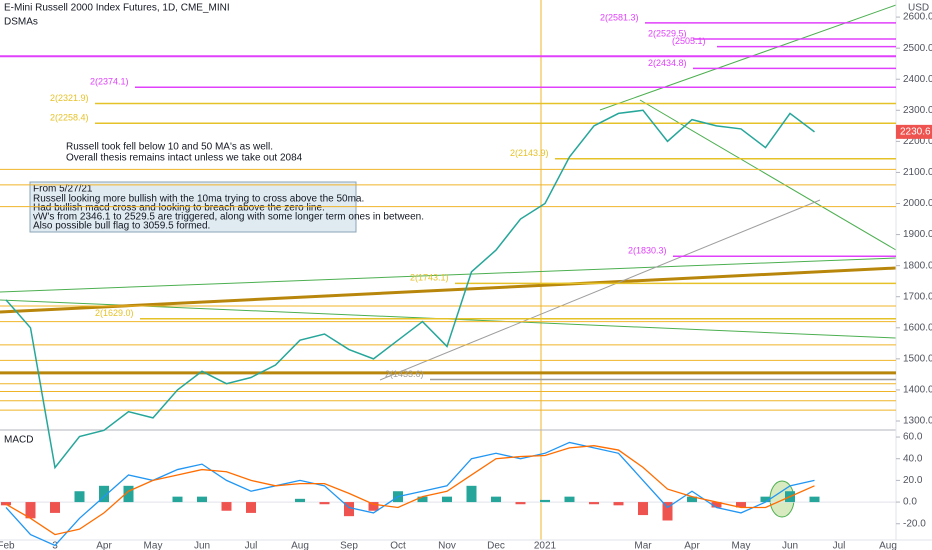  I want to click on price-badge, so click(914, 131).